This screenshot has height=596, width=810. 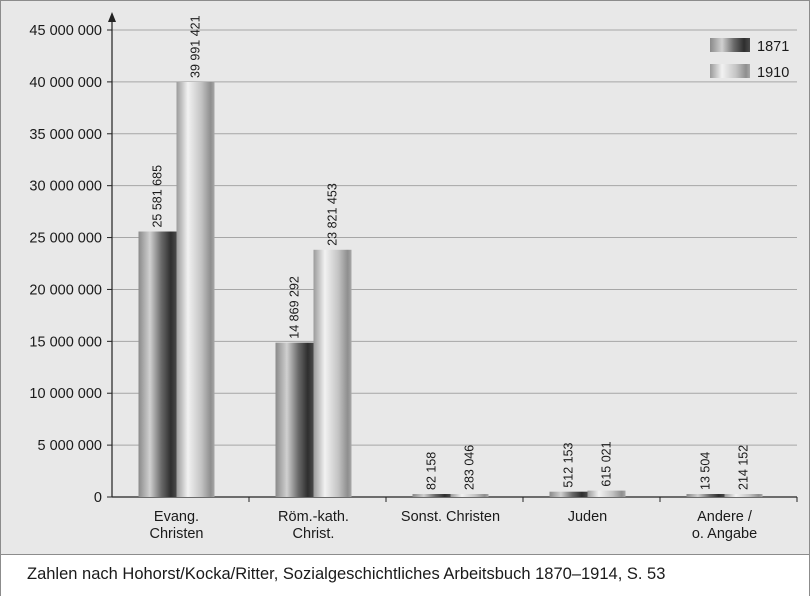 I want to click on data-label-1871: 512 153, so click(x=569, y=464).